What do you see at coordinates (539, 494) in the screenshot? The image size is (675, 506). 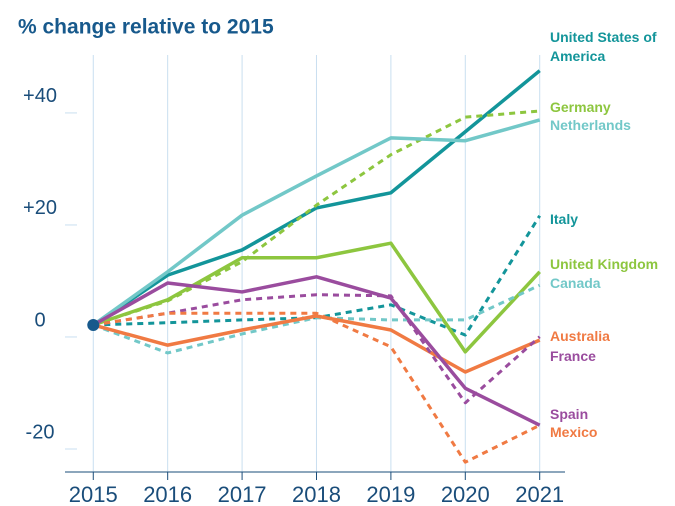 I see `x-tick-label: 2021` at bounding box center [539, 494].